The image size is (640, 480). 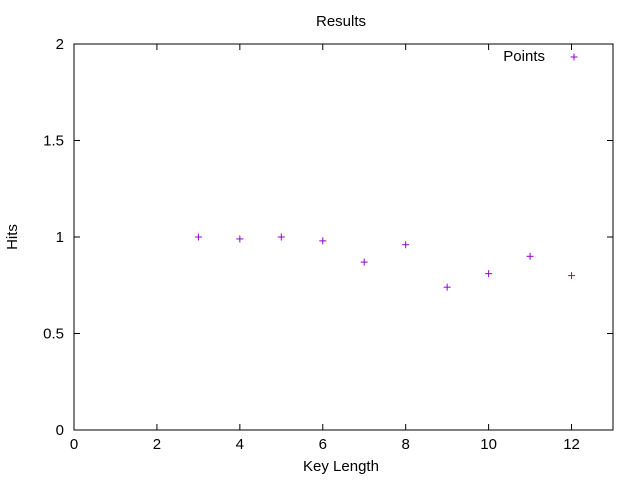 What do you see at coordinates (60, 430) in the screenshot?
I see `y-tick-label: 0` at bounding box center [60, 430].